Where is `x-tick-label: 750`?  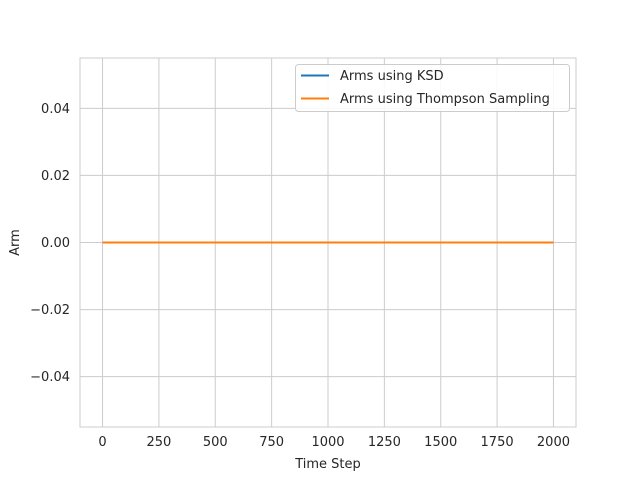
x-tick-label: 750 is located at coordinates (271, 442).